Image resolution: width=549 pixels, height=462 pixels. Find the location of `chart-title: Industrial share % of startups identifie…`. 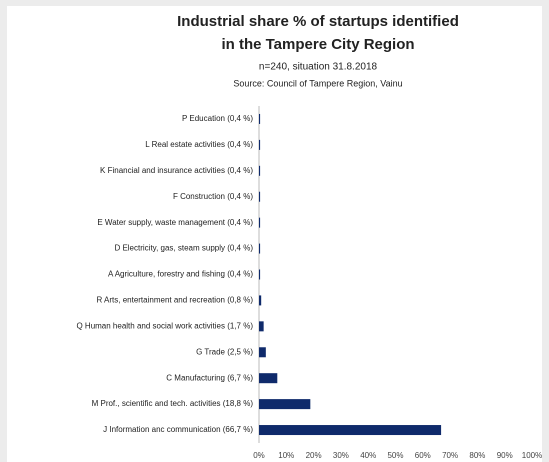

chart-title: Industrial share % of startups identifie… is located at coordinates (318, 21).